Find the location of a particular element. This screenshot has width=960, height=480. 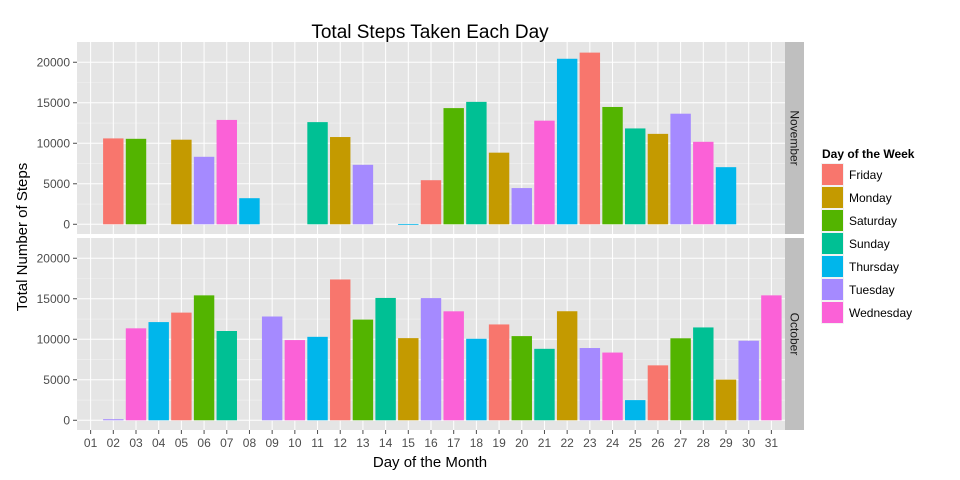

legend-label-saturday: Saturday is located at coordinates (873, 221).